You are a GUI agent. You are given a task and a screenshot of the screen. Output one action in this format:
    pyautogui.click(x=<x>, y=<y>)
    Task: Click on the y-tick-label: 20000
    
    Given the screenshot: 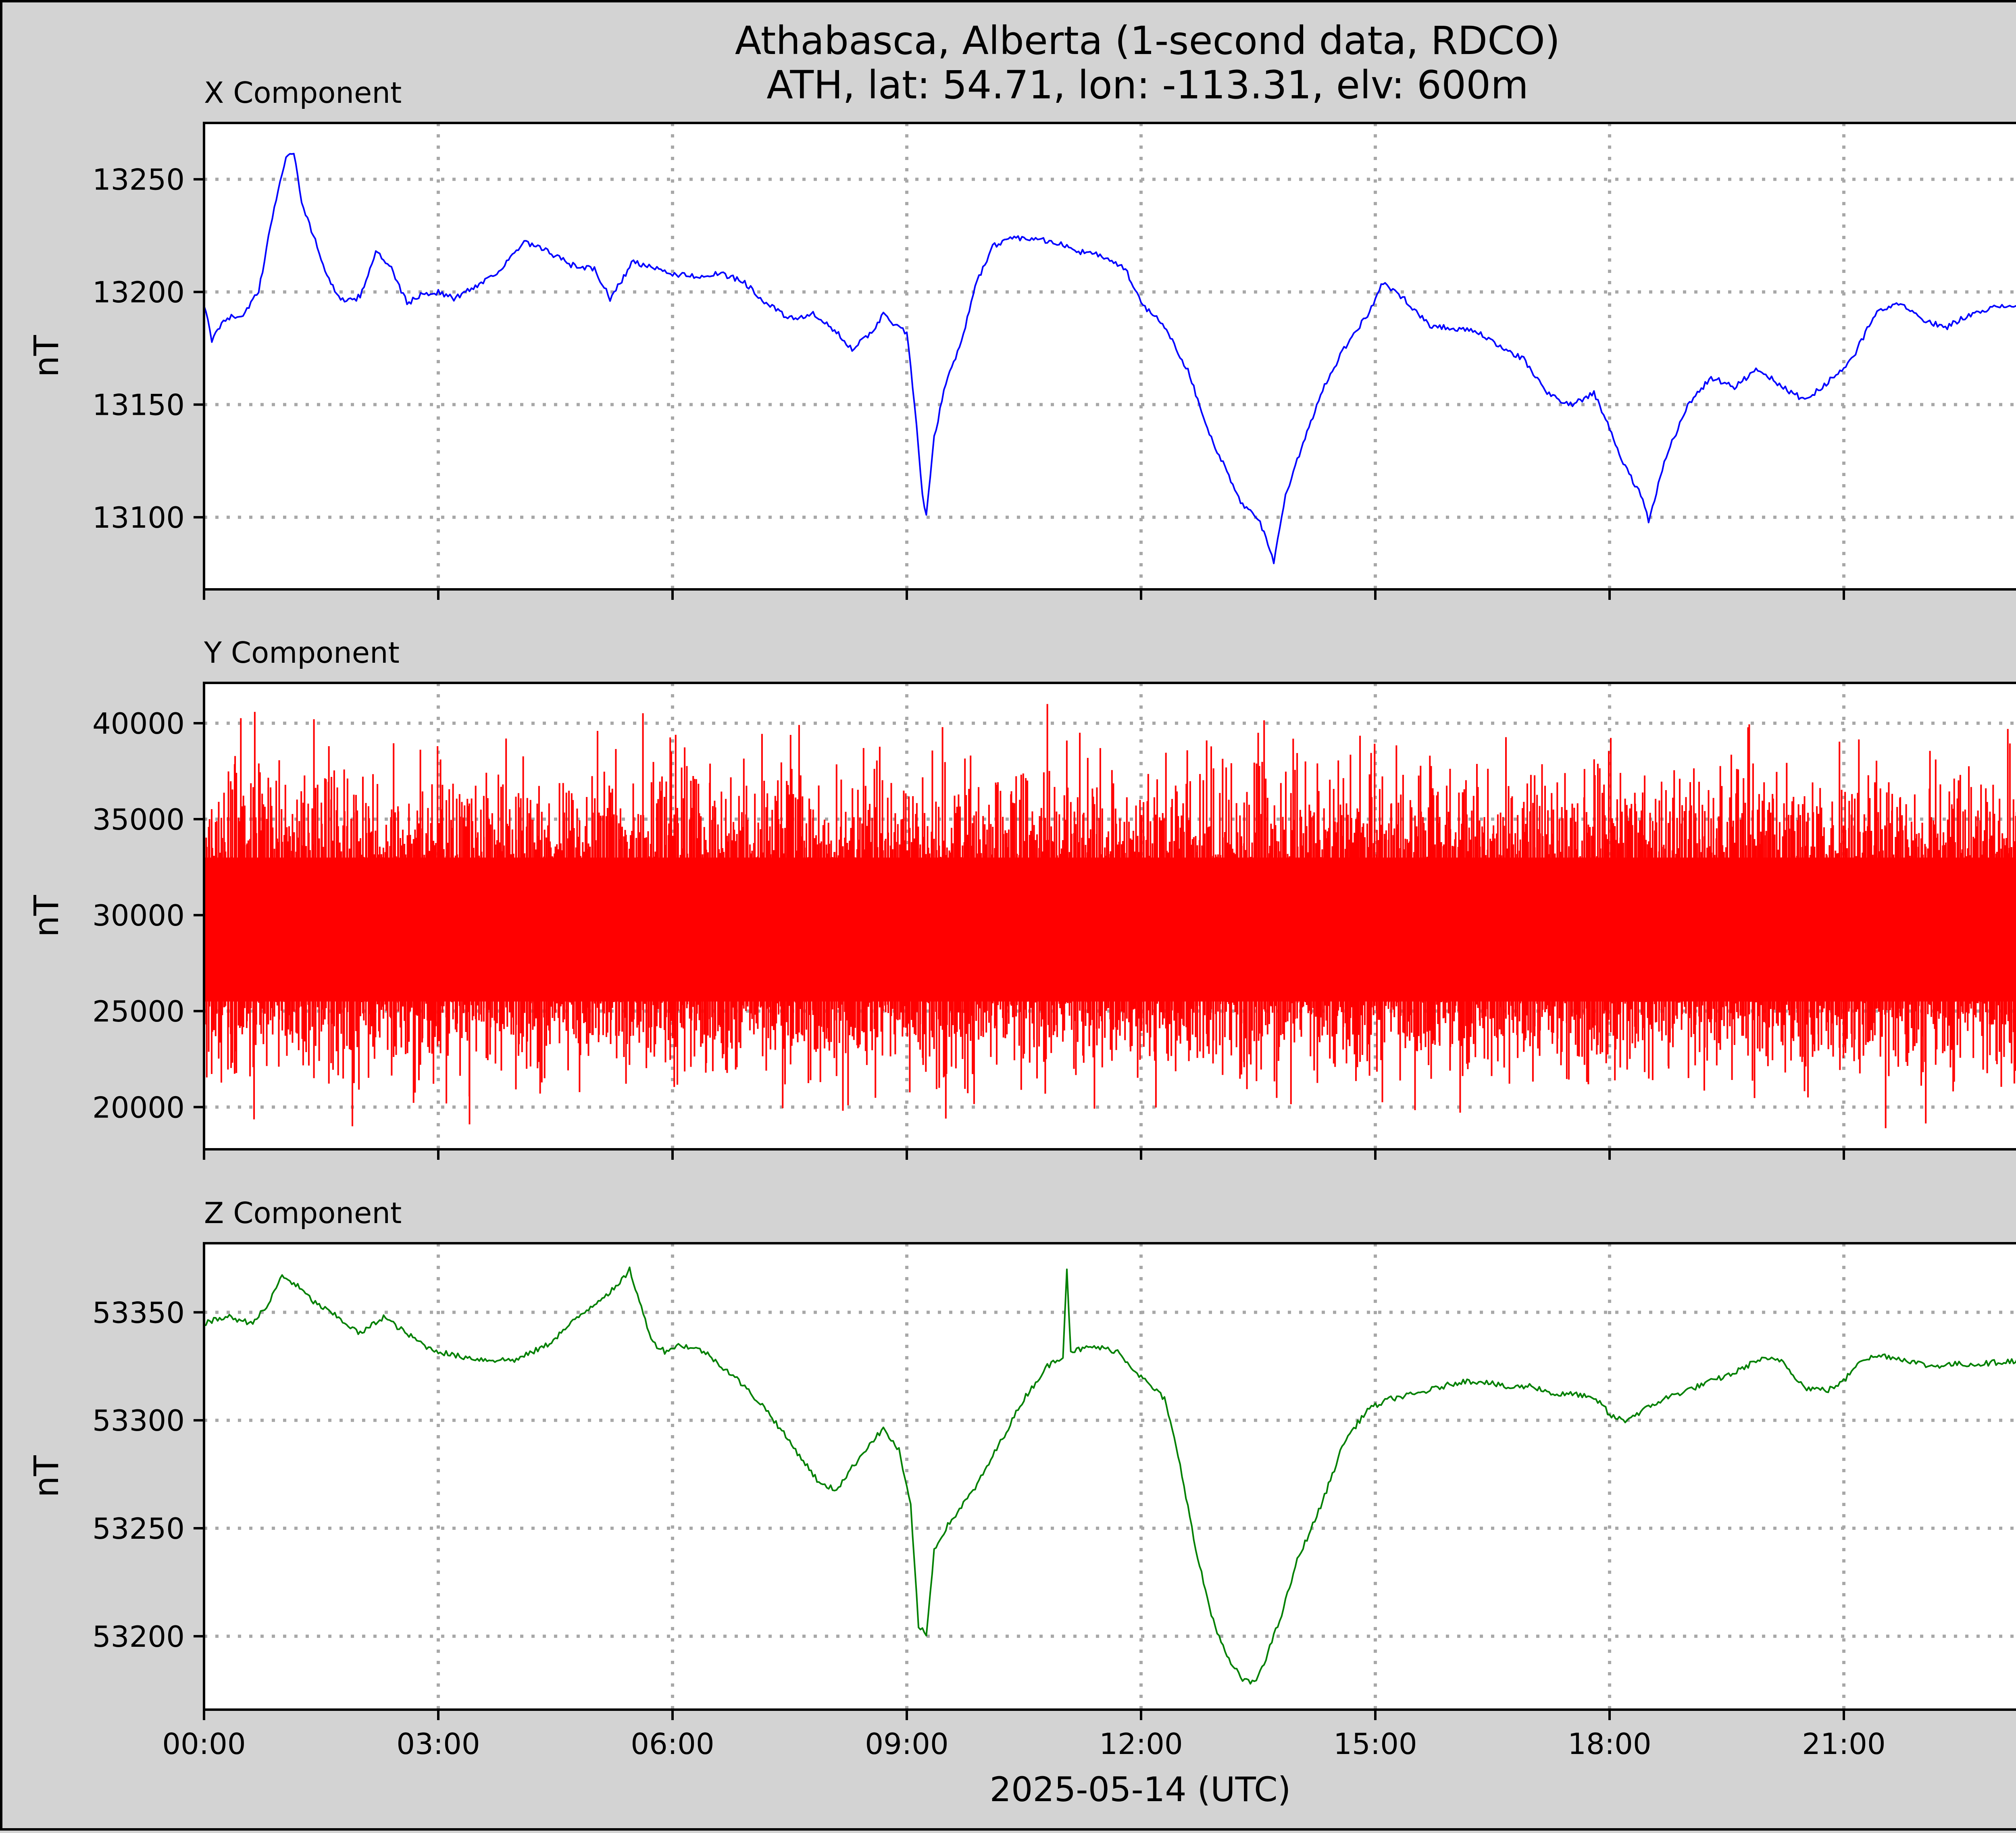 What is the action you would take?
    pyautogui.click(x=138, y=1107)
    